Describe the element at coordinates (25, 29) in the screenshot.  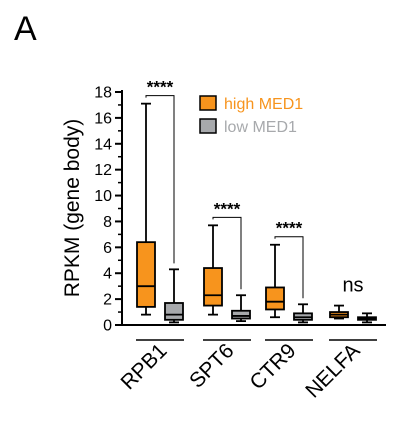
I see `panel-letter: A` at that location.